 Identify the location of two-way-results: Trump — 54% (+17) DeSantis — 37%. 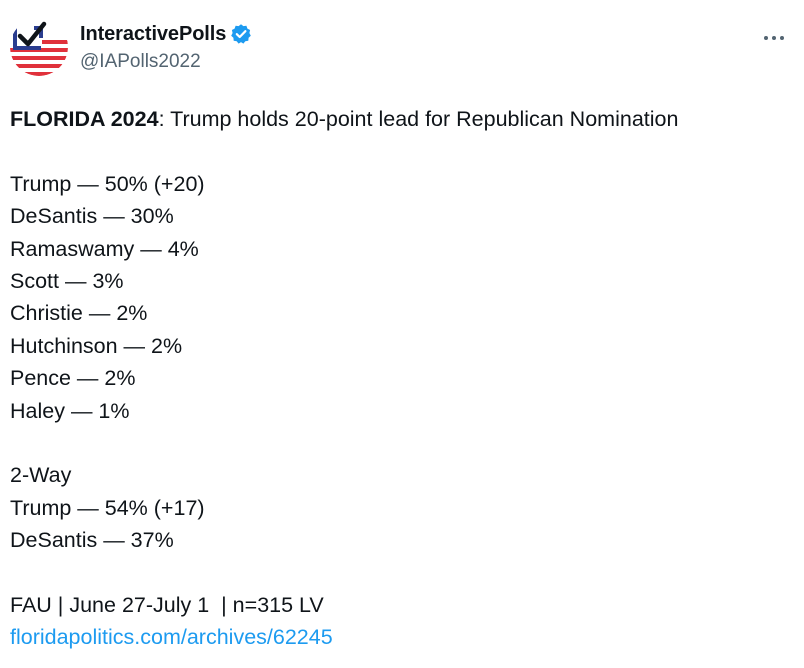
(400, 524).